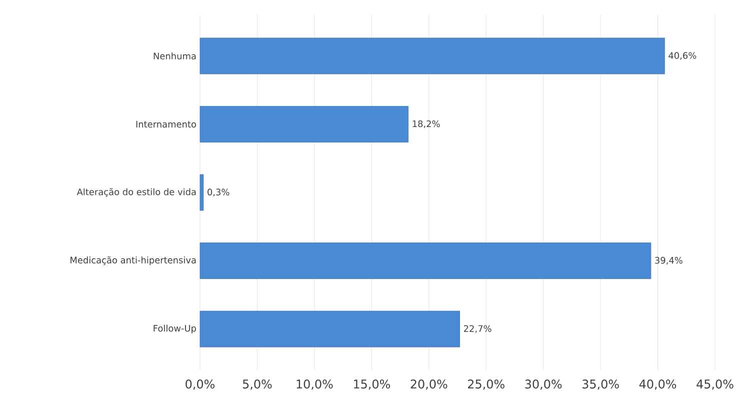 The image size is (740, 418). Describe the element at coordinates (657, 385) in the screenshot. I see `x-tick-label: 40,0%` at that location.